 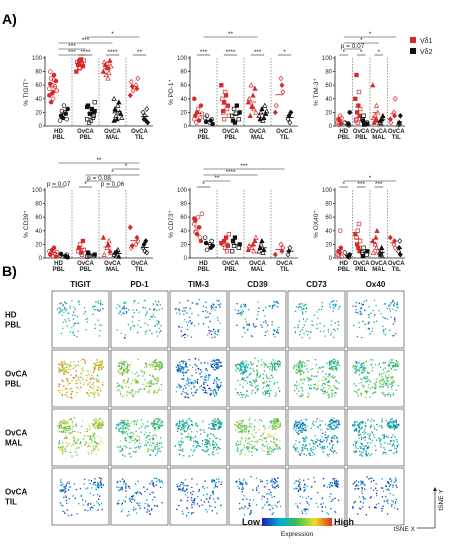 What do you see at coordinates (139, 437) in the screenshot?
I see `tsne-cell-frame` at bounding box center [139, 437].